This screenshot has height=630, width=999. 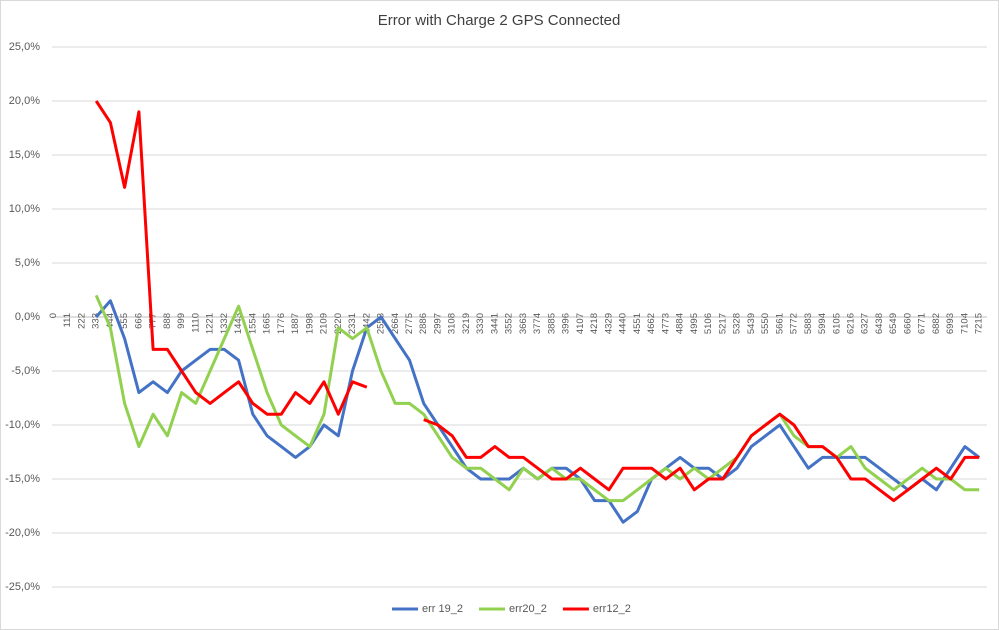 What do you see at coordinates (851, 323) in the screenshot?
I see `x-tick-label: 6216` at bounding box center [851, 323].